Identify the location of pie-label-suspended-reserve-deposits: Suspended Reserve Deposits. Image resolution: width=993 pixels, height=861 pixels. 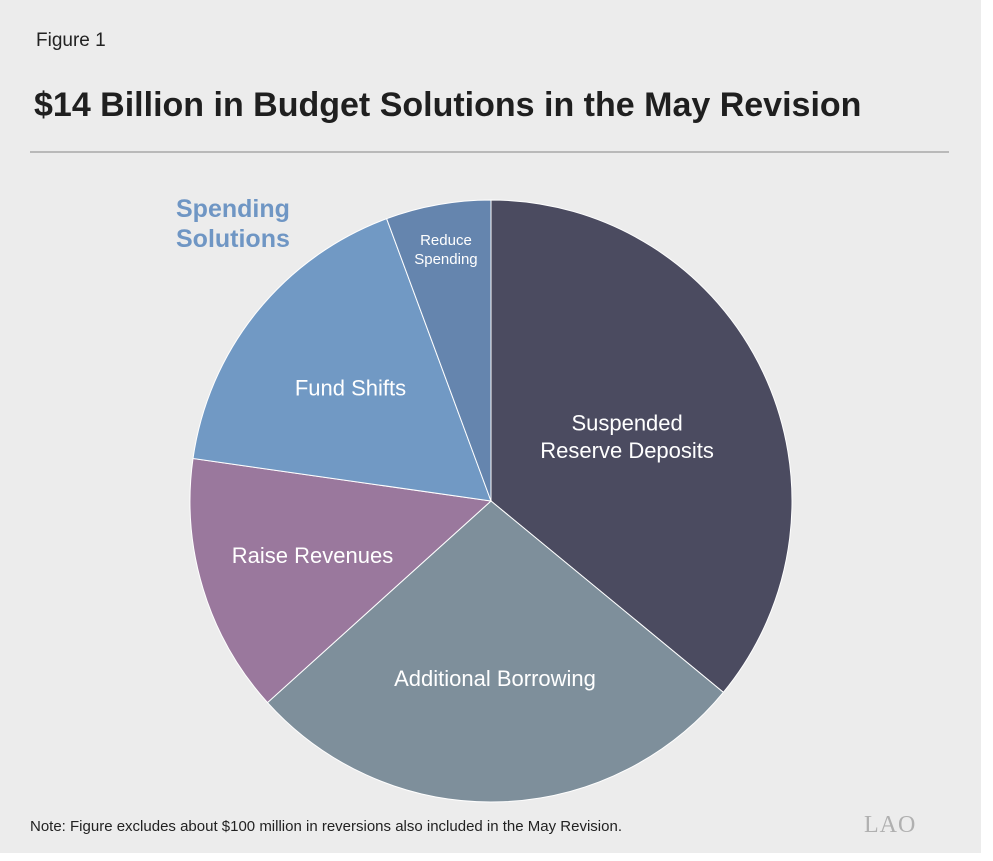
(627, 437).